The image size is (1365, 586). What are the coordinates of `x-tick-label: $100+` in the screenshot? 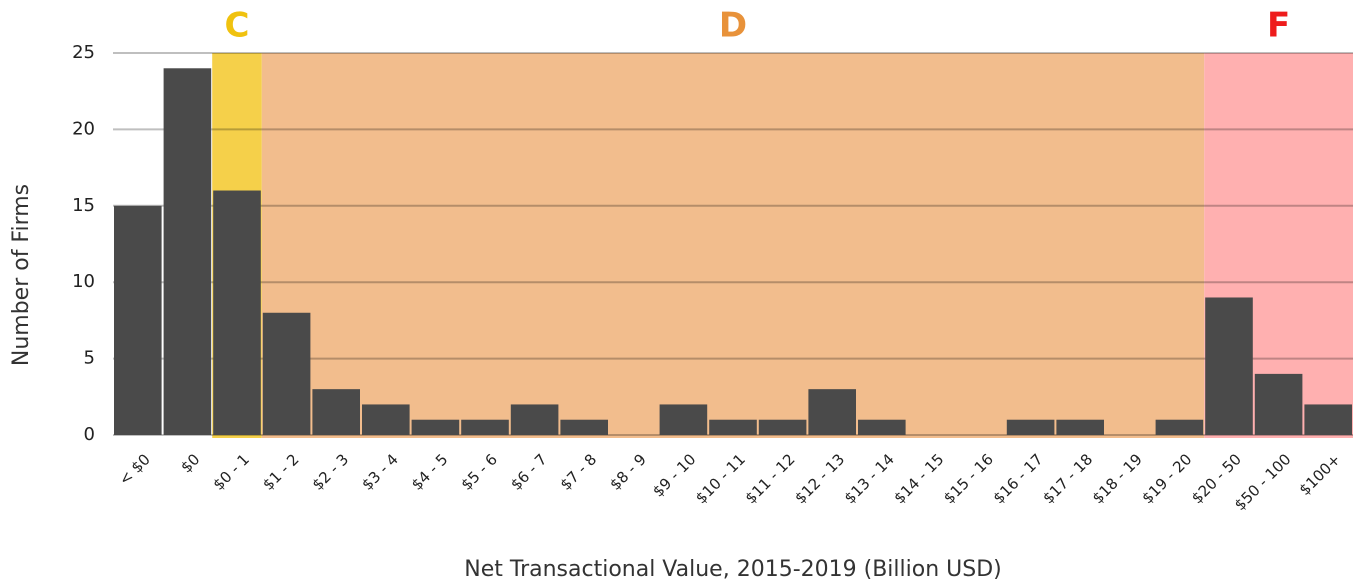 It's located at (1320, 474).